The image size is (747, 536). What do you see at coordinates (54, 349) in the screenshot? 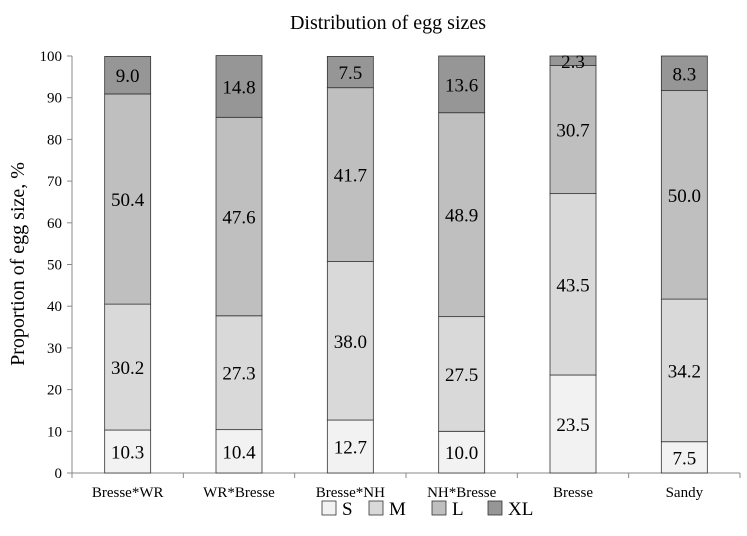
I see `y-tick-label: 30` at bounding box center [54, 349].